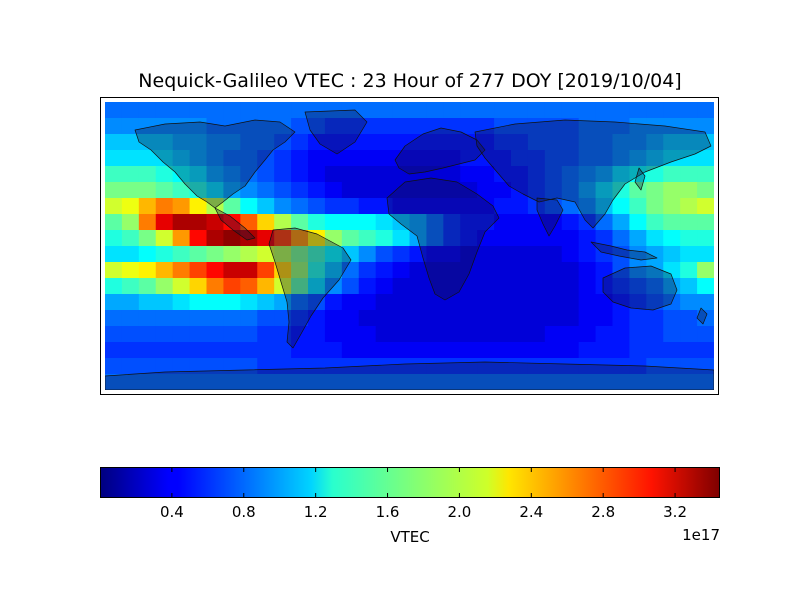 This screenshot has width=800, height=600. I want to click on land-australia, so click(640, 288).